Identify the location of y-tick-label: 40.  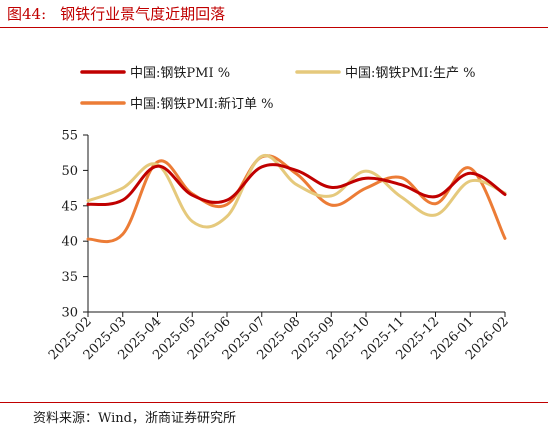
(69, 242).